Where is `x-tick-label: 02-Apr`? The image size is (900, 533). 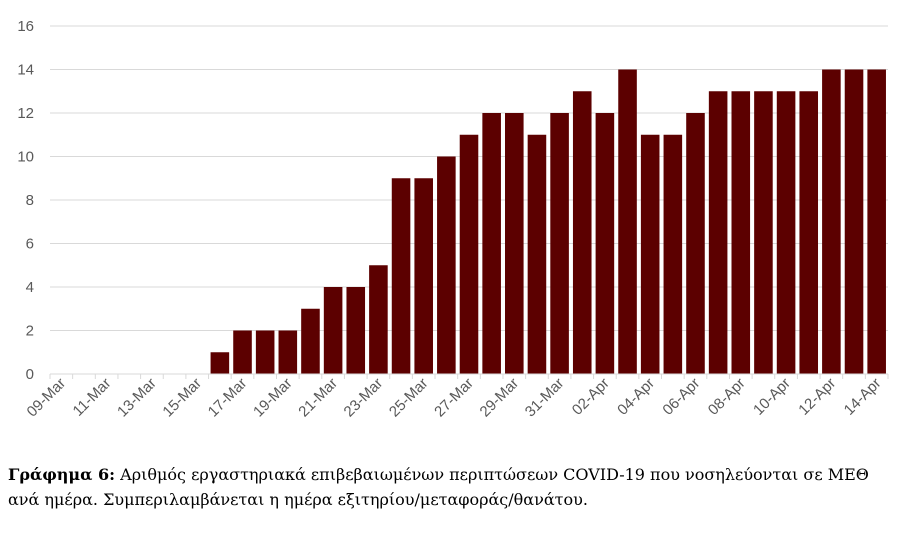 x-tick-label: 02-Apr is located at coordinates (591, 397).